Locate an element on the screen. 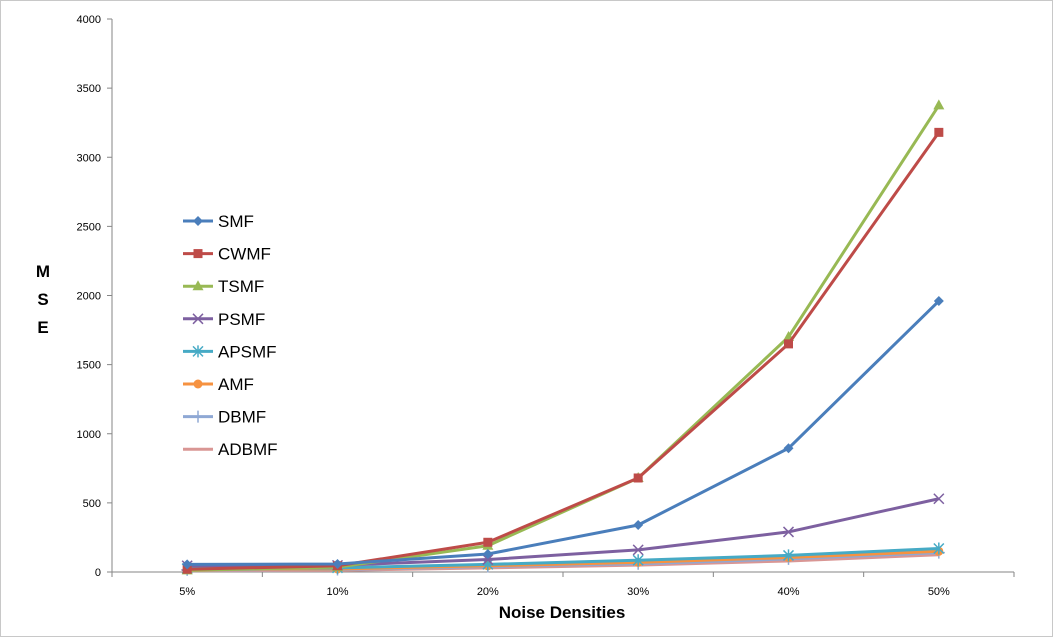 The height and width of the screenshot is (643, 1053). legend-label-adbmf: ADBMF is located at coordinates (248, 449).